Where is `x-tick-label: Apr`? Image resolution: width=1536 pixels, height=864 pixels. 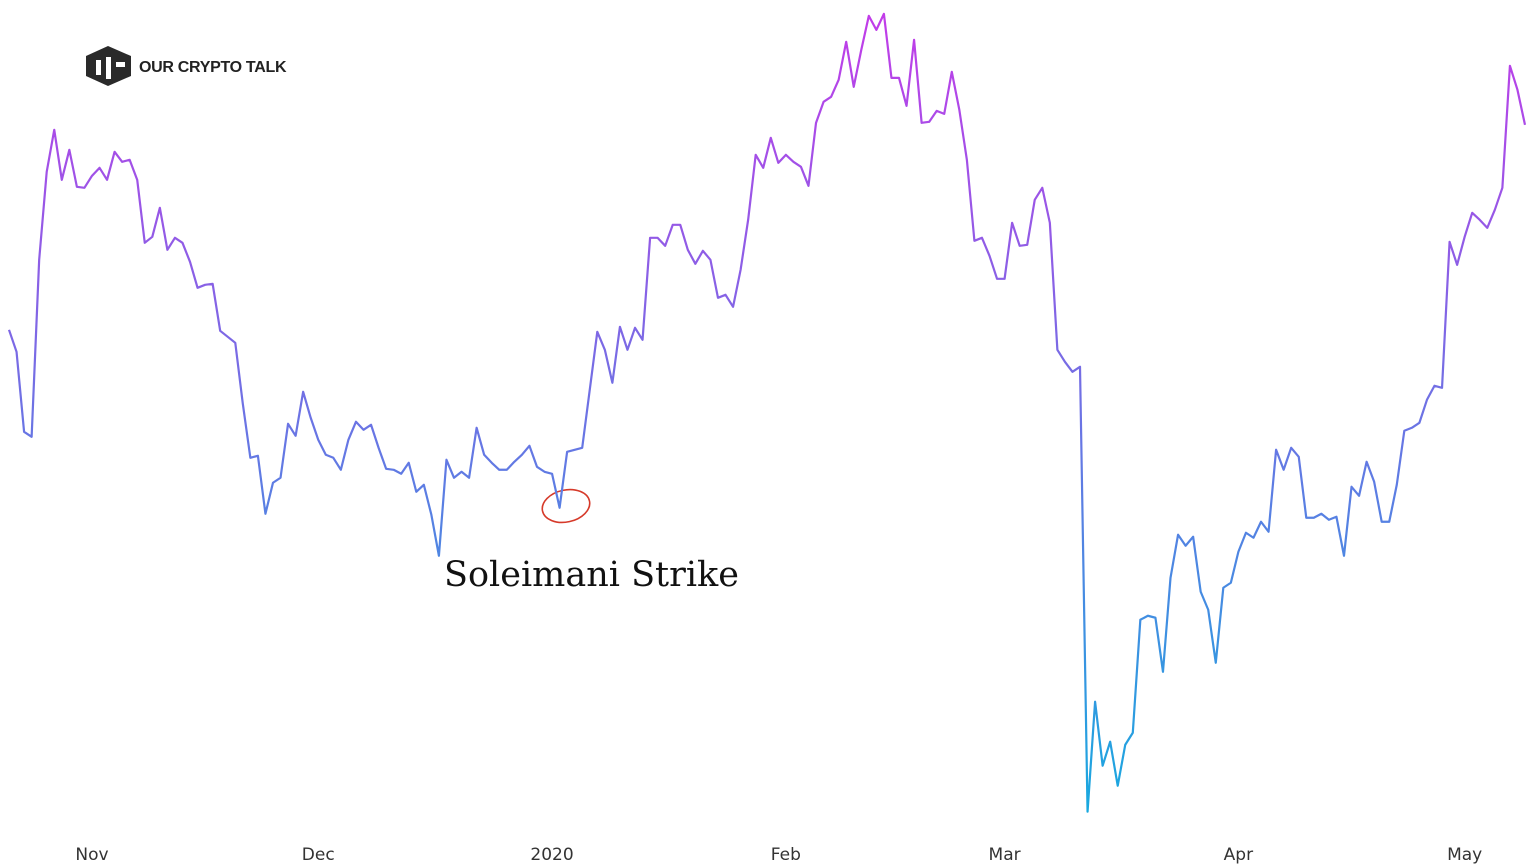 x-tick-label: Apr is located at coordinates (1238, 854).